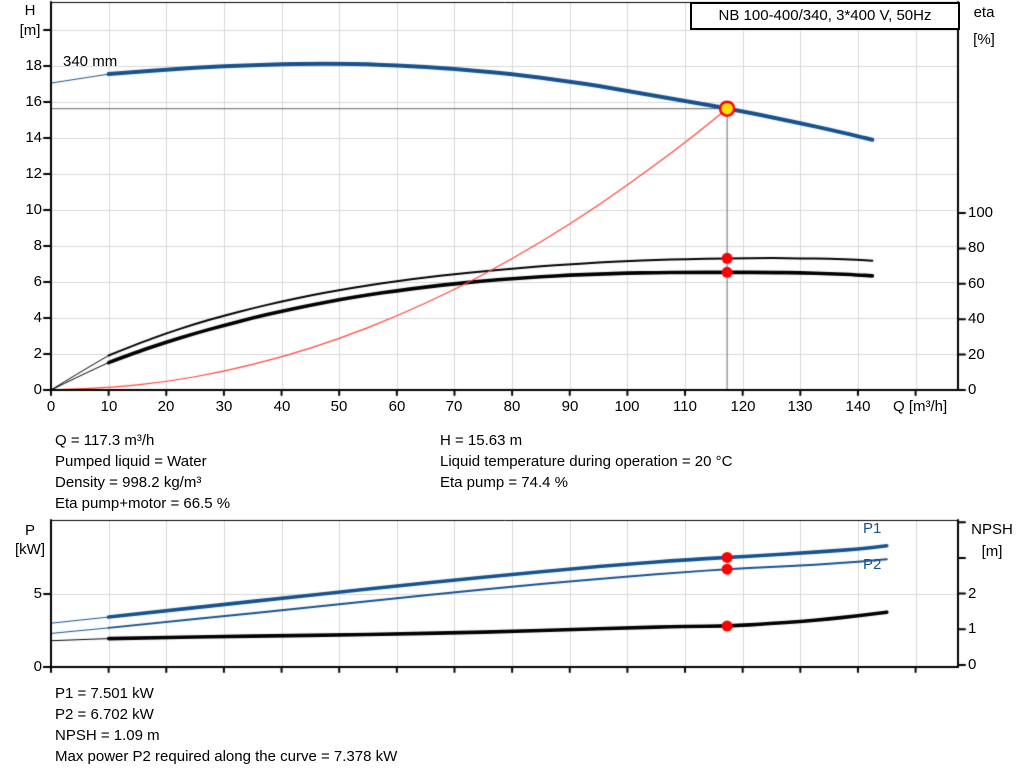 This screenshot has height=781, width=1024. Describe the element at coordinates (143, 503) in the screenshot. I see `info-eta-pump-motor: Eta pump+motor = 66.5 %` at that location.